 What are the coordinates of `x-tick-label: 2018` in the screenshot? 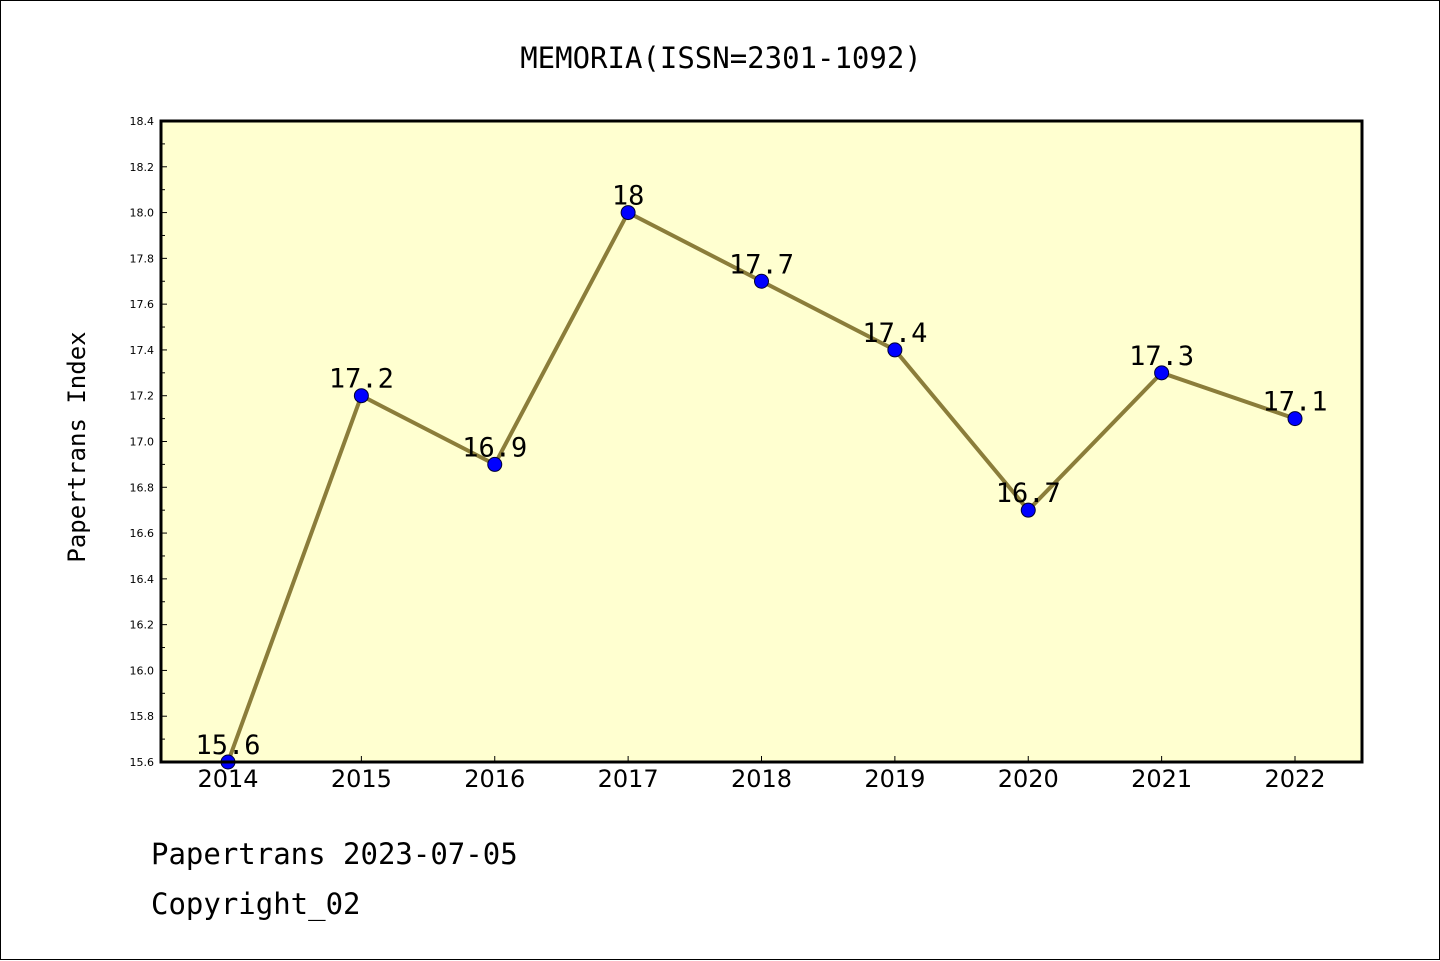 It's located at (761, 779).